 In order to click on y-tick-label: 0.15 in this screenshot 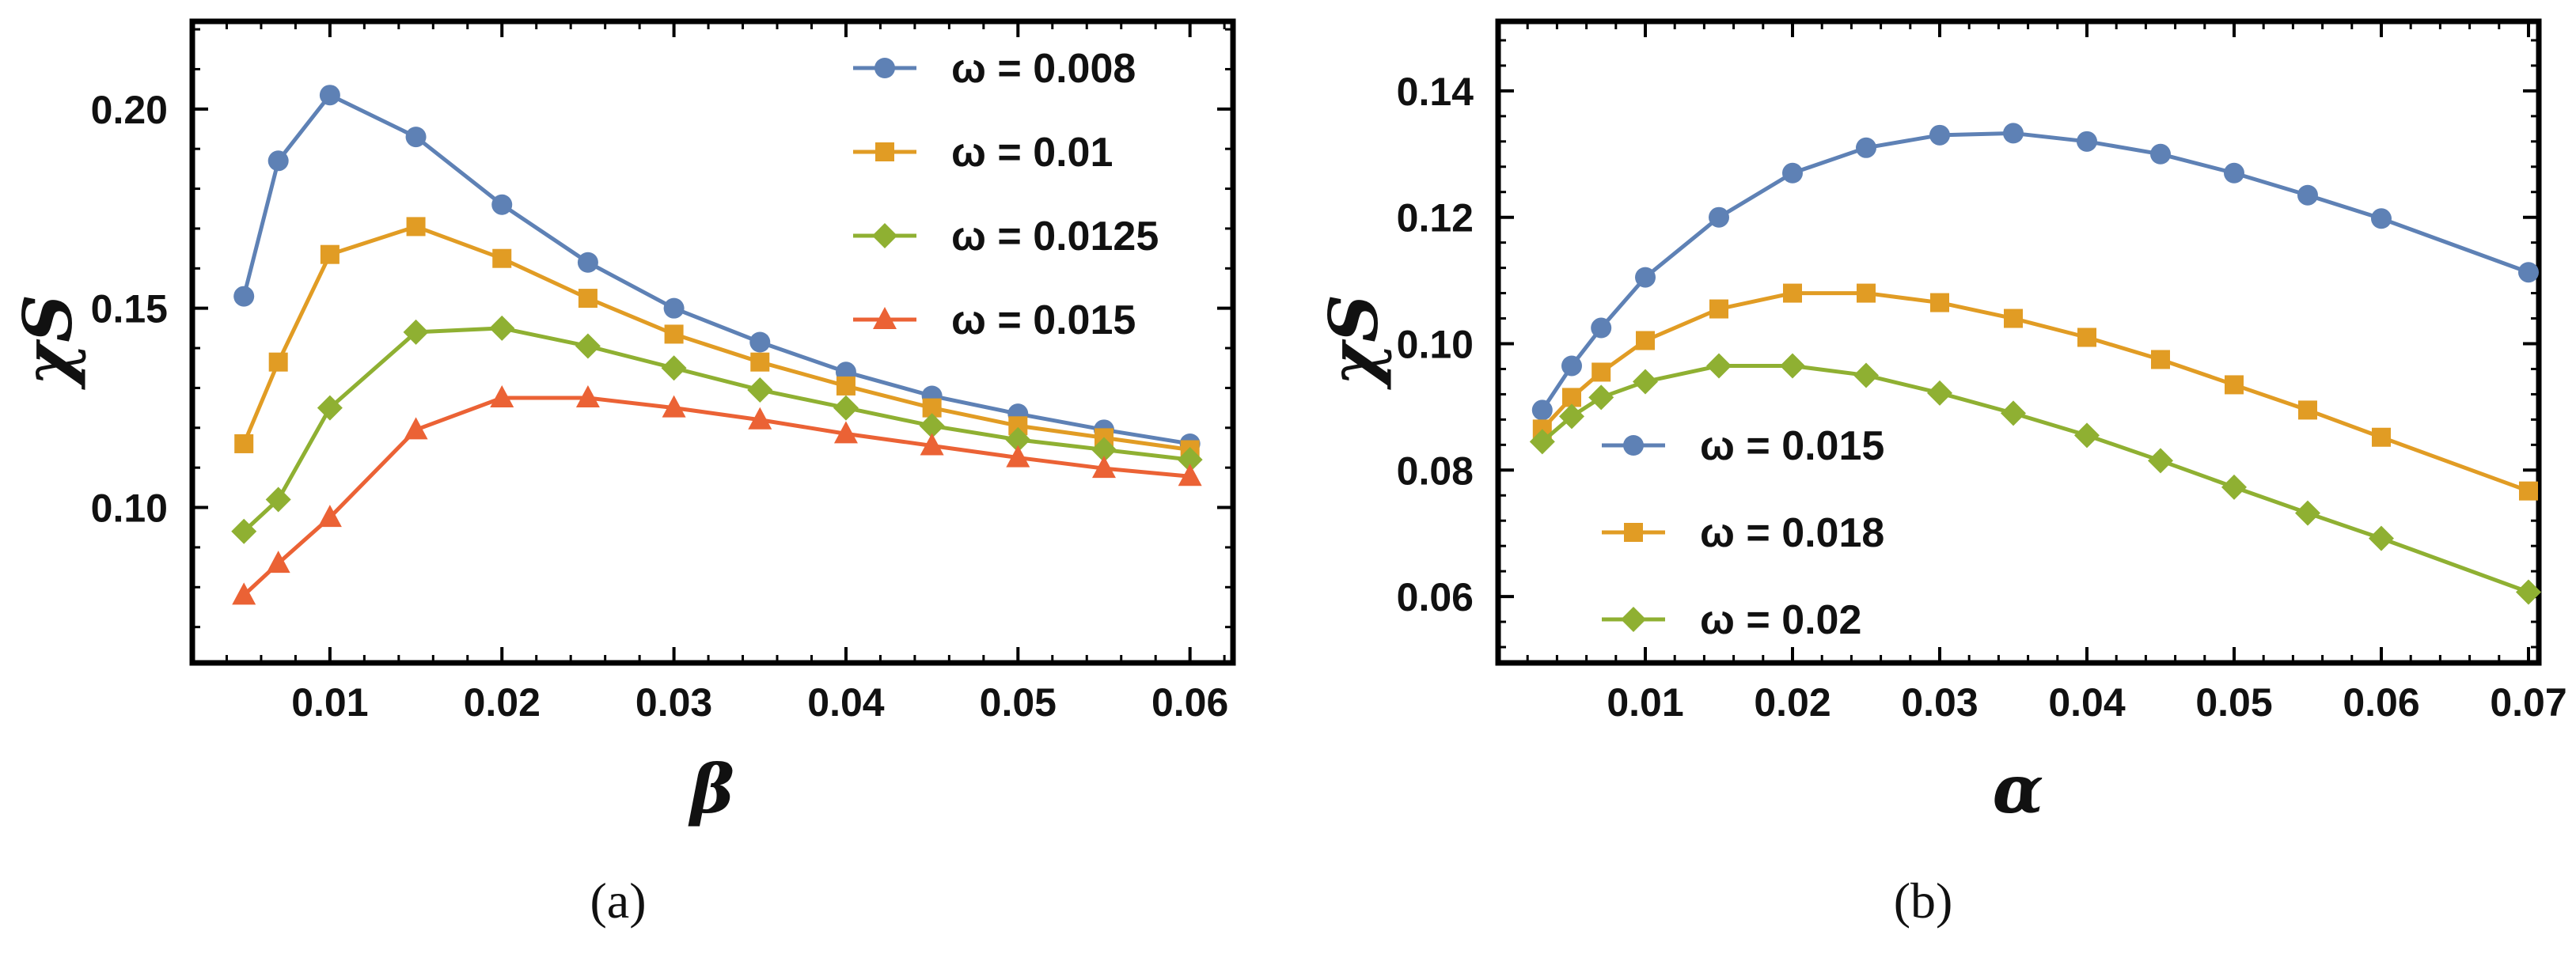, I will do `click(129, 309)`.